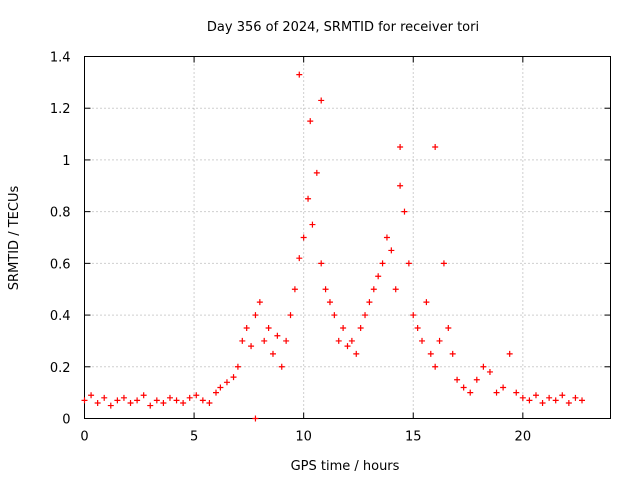  What do you see at coordinates (60, 58) in the screenshot?
I see `y-tick-label: 1.4` at bounding box center [60, 58].